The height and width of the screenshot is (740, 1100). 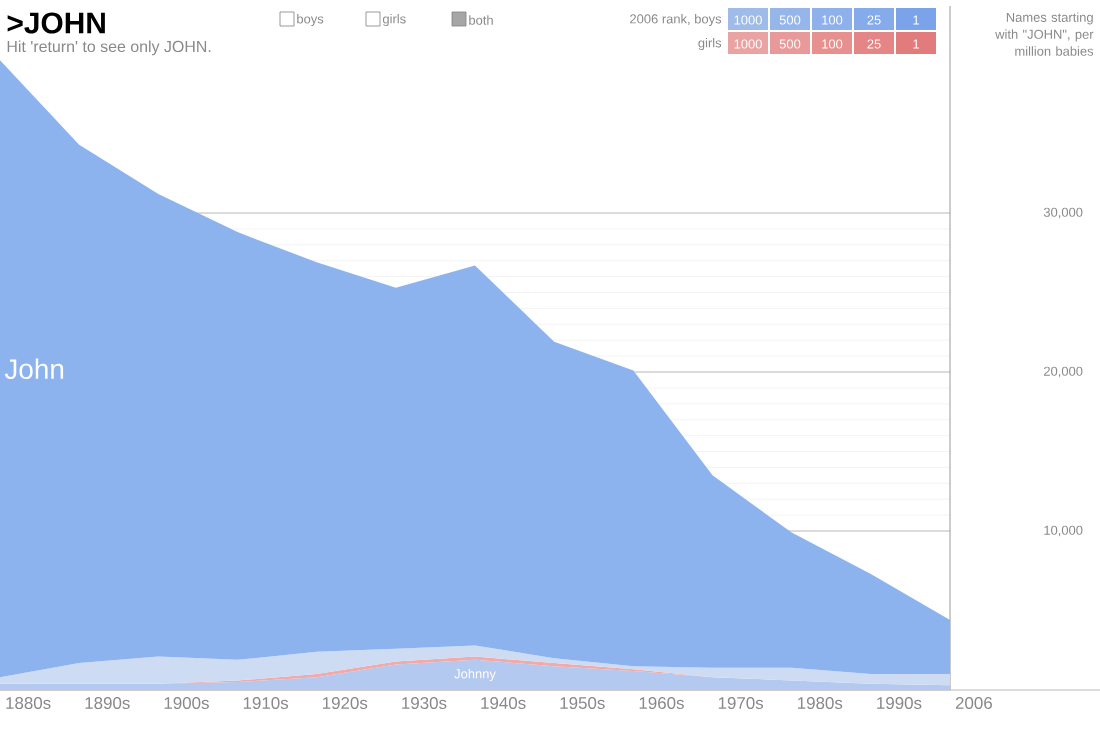 What do you see at coordinates (424, 703) in the screenshot?
I see `x-tick-label: 1930s` at bounding box center [424, 703].